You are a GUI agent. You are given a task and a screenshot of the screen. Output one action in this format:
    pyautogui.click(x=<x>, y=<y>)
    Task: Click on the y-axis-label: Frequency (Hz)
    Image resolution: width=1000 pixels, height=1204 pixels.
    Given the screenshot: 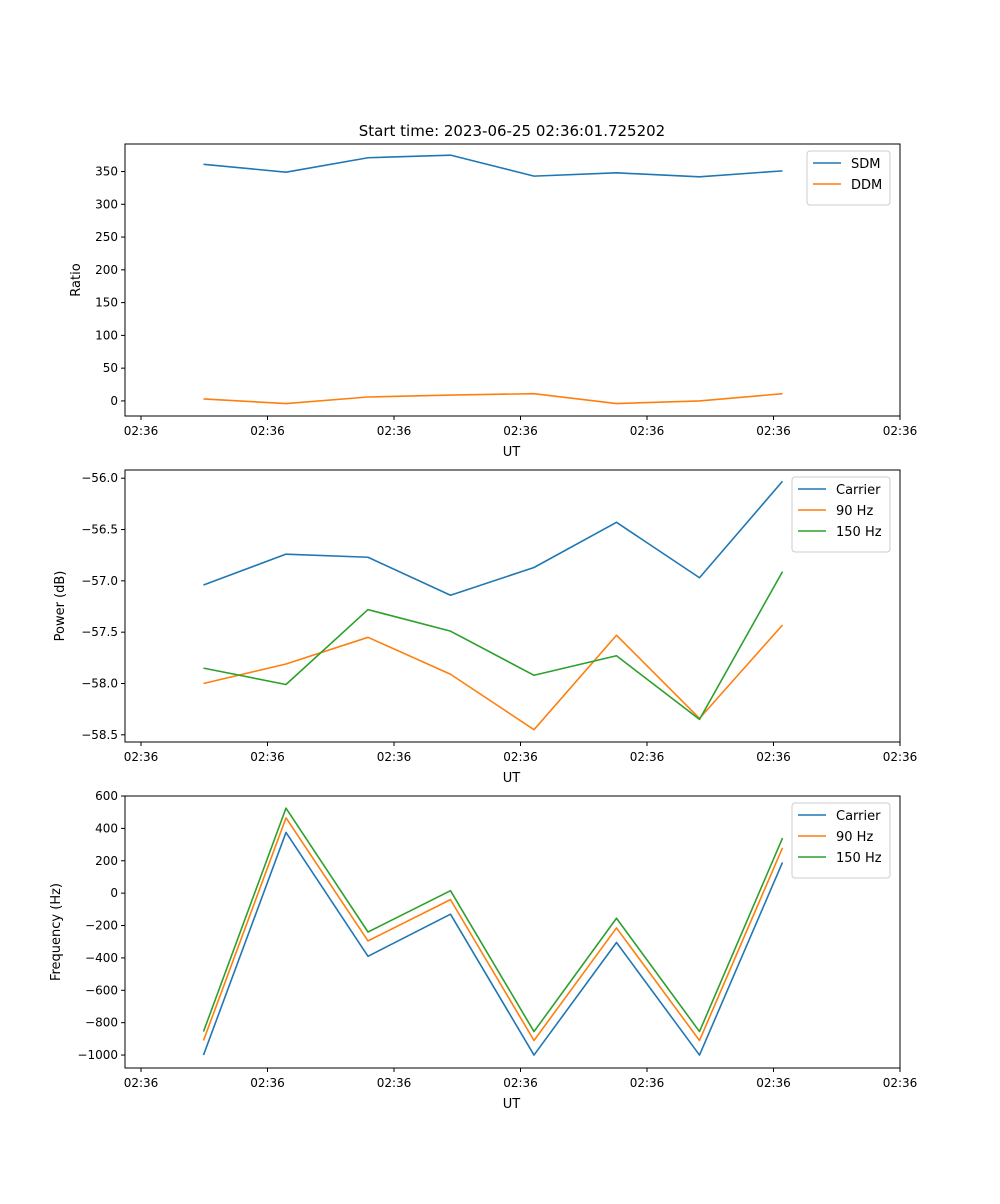 What is the action you would take?
    pyautogui.click(x=56, y=932)
    